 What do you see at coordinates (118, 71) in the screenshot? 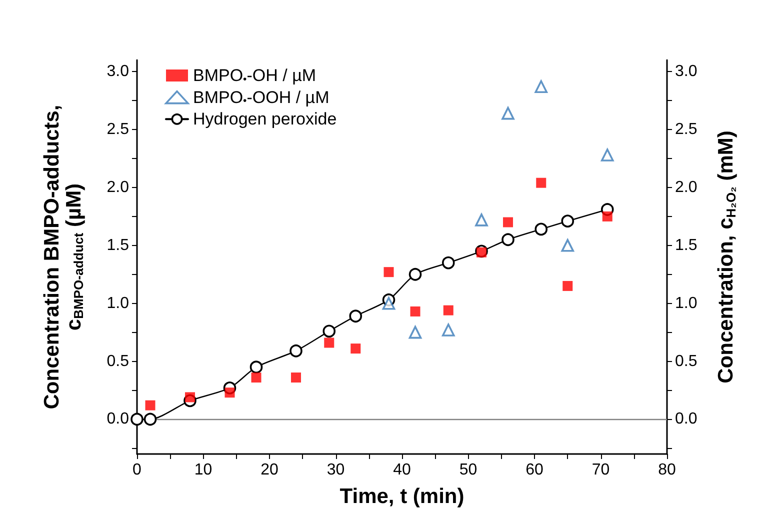
I see `y-tick-label: 3.0` at bounding box center [118, 71].